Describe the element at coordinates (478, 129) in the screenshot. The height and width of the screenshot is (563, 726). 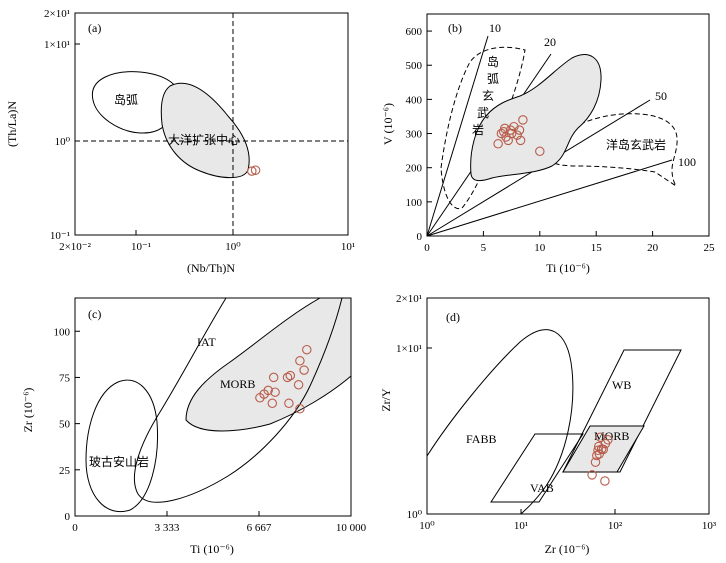
I see `field-label-char: 岩` at that location.